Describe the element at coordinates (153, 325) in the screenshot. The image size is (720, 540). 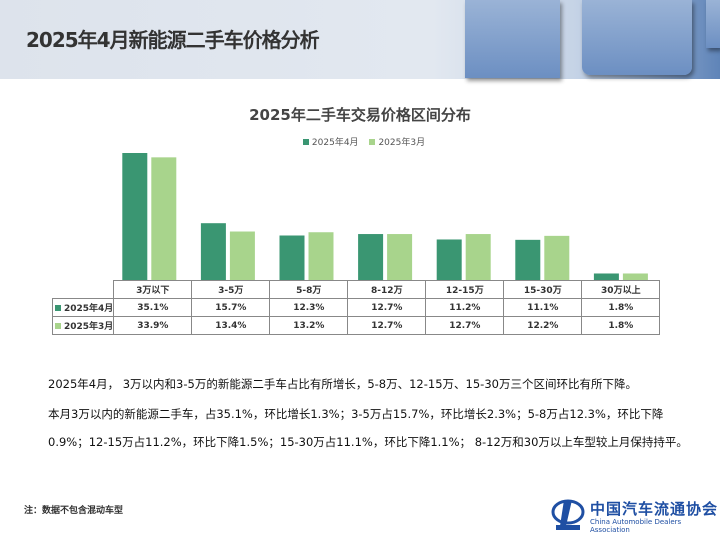
I see `table-value-cell: 33.9%` at that location.